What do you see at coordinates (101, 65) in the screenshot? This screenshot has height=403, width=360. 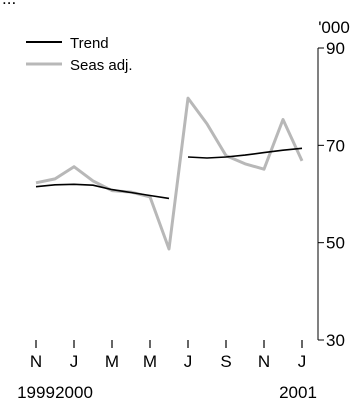 I see `legend-label-seas-adj: Seas adj.` at bounding box center [101, 65].